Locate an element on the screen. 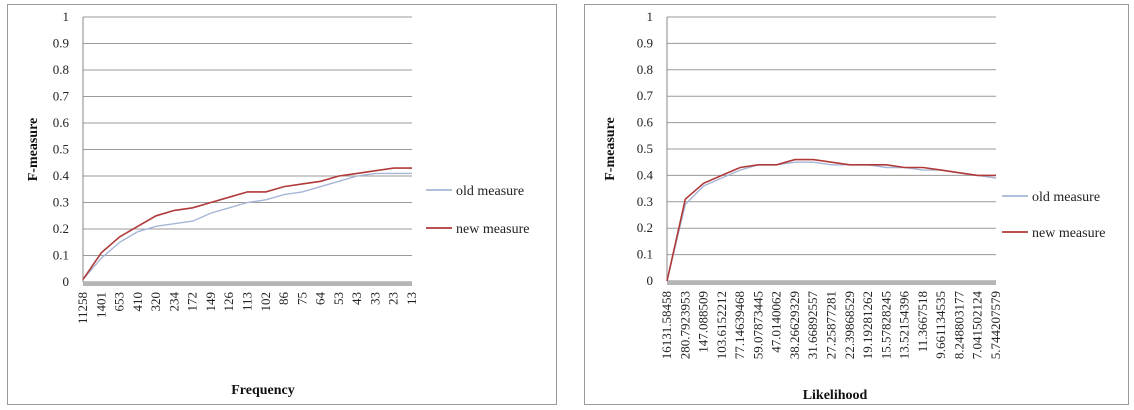 The width and height of the screenshot is (1134, 410). x-tick-label: 103.6152212 is located at coordinates (721, 325).